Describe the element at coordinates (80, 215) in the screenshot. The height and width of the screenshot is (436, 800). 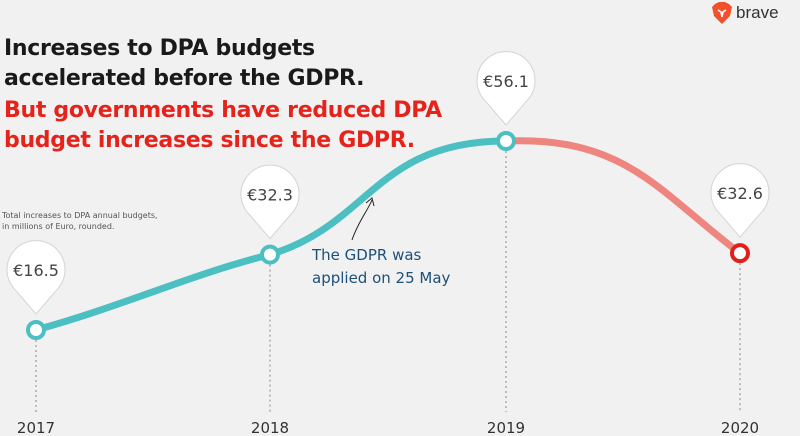
I see `note-line-1: Total increases to DPA annual budgets,` at that location.